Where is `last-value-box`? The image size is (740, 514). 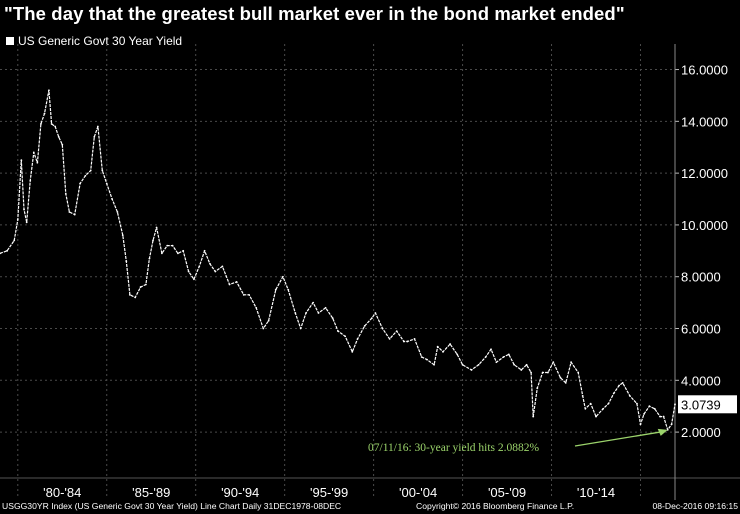 last-value-box is located at coordinates (707, 404).